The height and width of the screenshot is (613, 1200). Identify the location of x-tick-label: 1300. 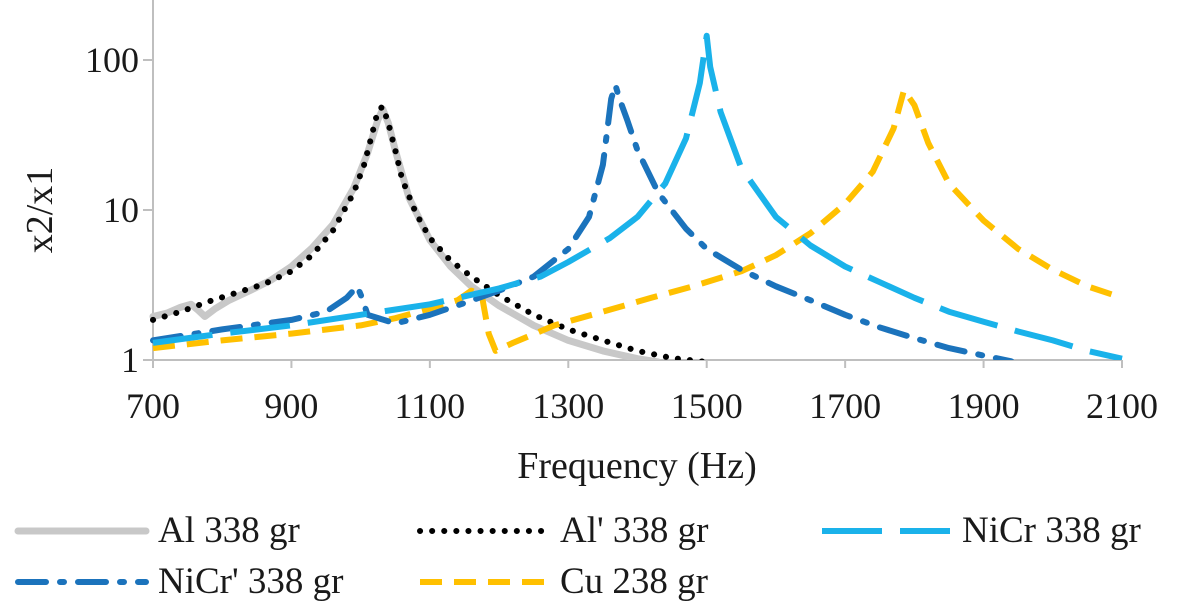
(568, 406).